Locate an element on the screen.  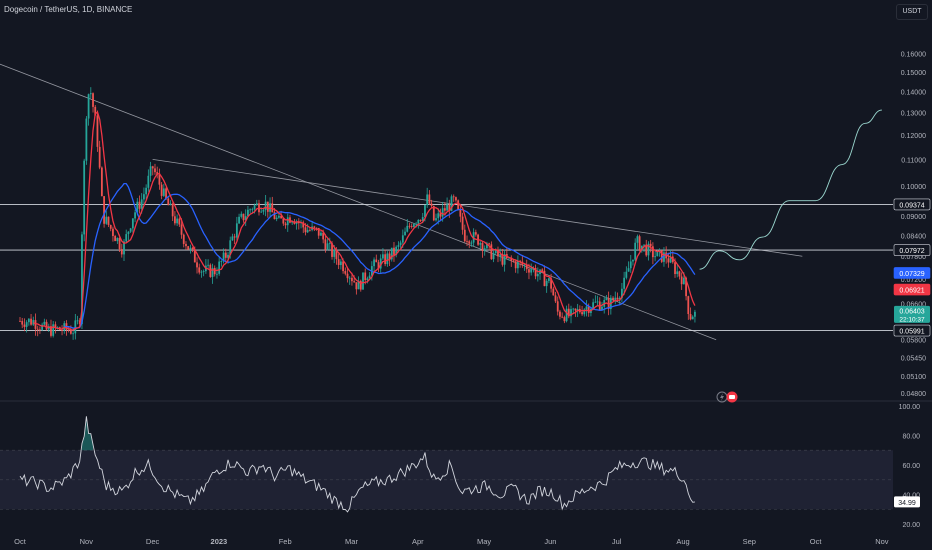
flash-icon is located at coordinates (727, 397).